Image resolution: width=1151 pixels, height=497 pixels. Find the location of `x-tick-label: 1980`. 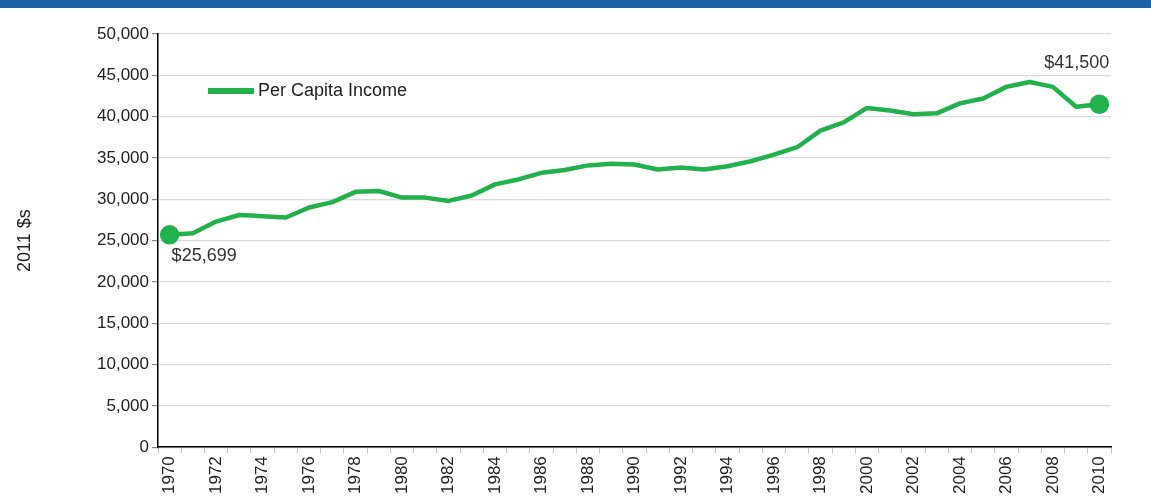

x-tick-label: 1980 is located at coordinates (401, 475).